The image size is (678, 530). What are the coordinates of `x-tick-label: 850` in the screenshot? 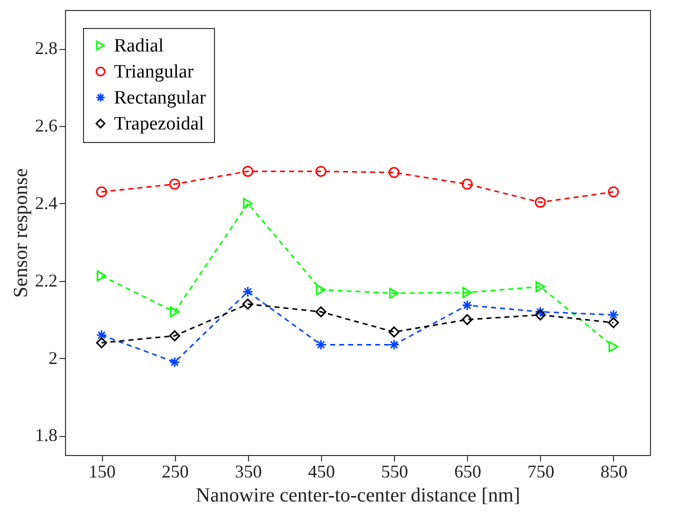 It's located at (614, 472).